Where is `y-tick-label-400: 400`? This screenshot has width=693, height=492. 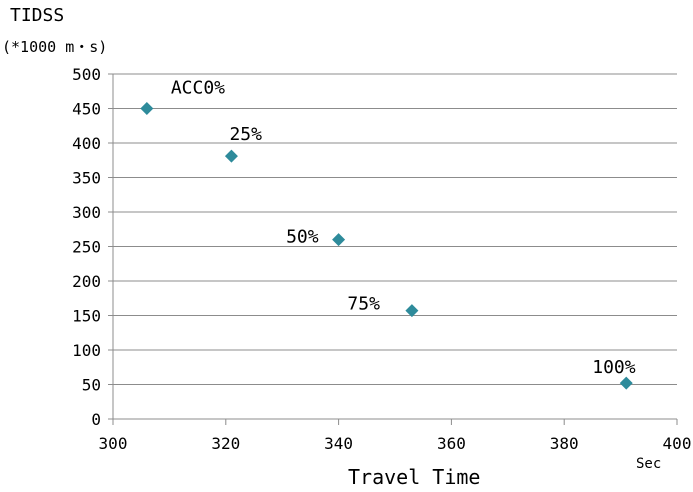
y-tick-label-400: 400 is located at coordinates (86, 143).